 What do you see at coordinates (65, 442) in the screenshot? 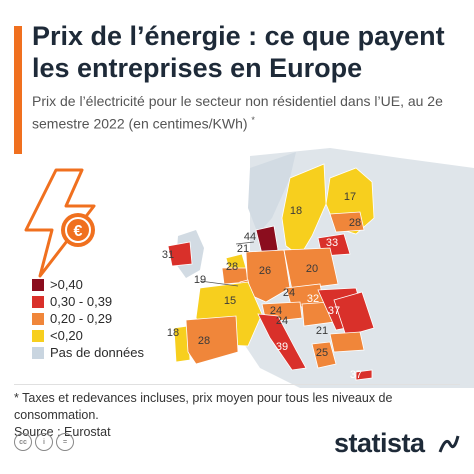
I see `equals-icon: =` at bounding box center [65, 442].